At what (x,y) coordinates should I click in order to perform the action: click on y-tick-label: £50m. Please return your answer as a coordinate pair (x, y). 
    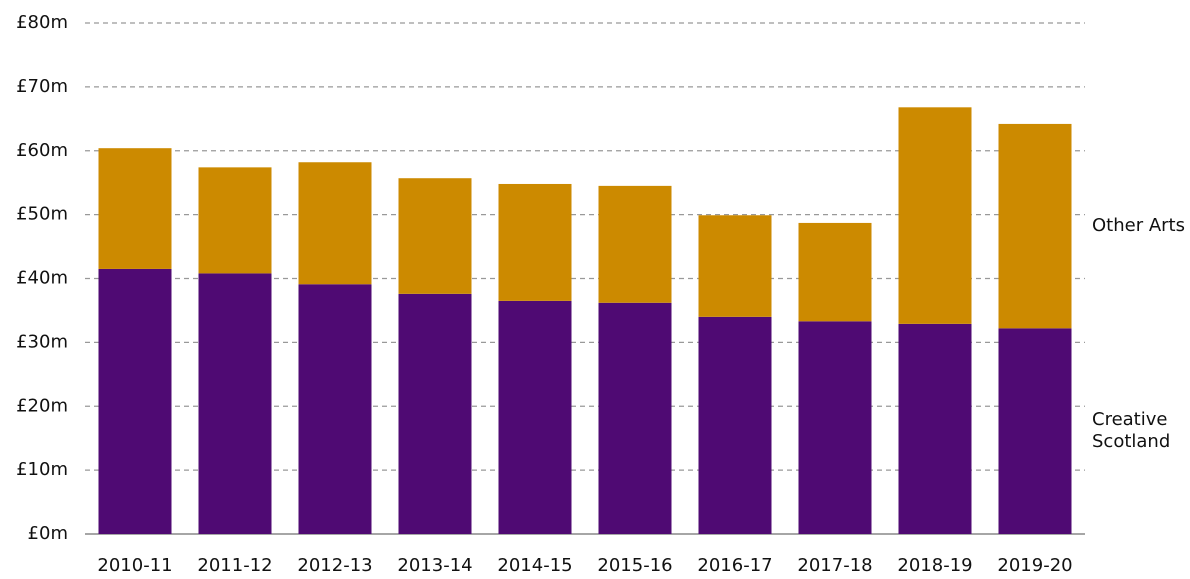
    Looking at the image, I should click on (42, 214).